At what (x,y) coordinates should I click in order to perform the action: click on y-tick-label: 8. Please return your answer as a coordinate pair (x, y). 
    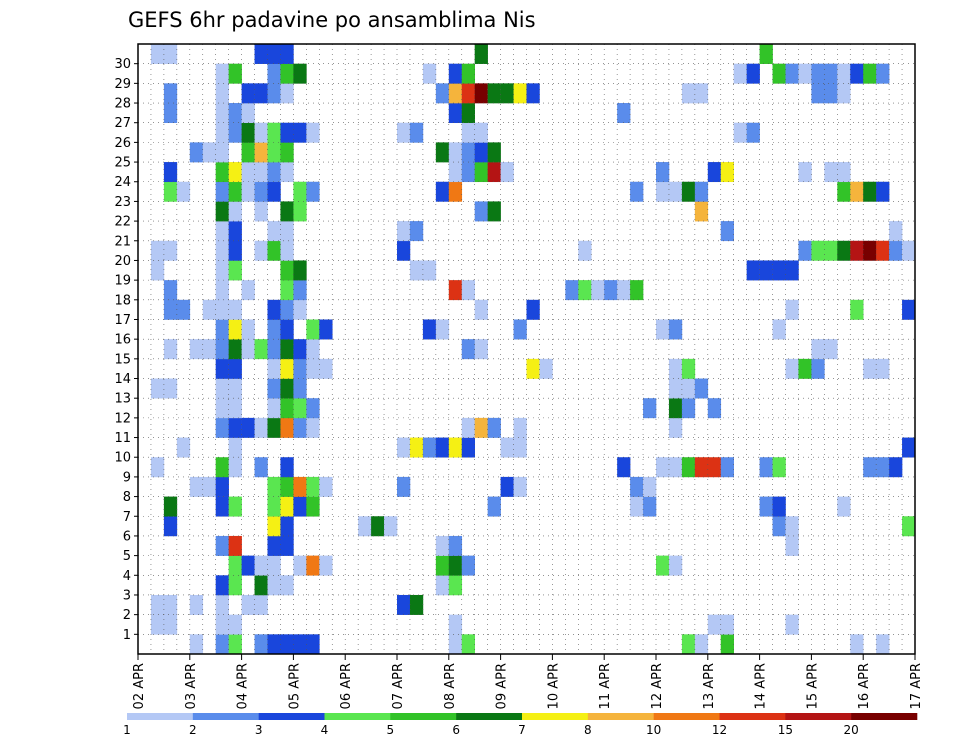
    Looking at the image, I should click on (127, 497).